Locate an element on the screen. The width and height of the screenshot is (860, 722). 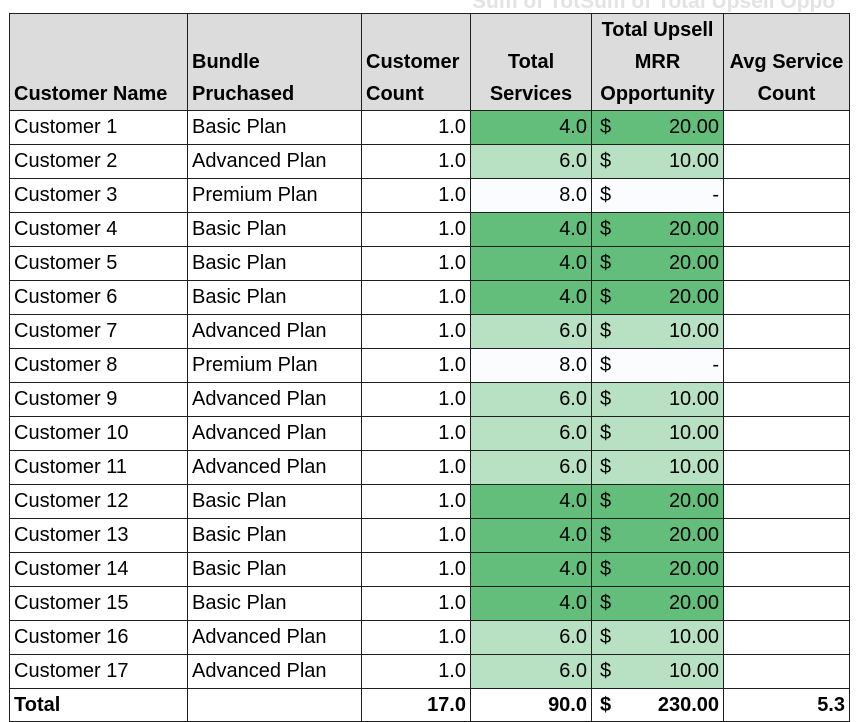
cell-customer-name: Customer 13 is located at coordinates (98, 535).